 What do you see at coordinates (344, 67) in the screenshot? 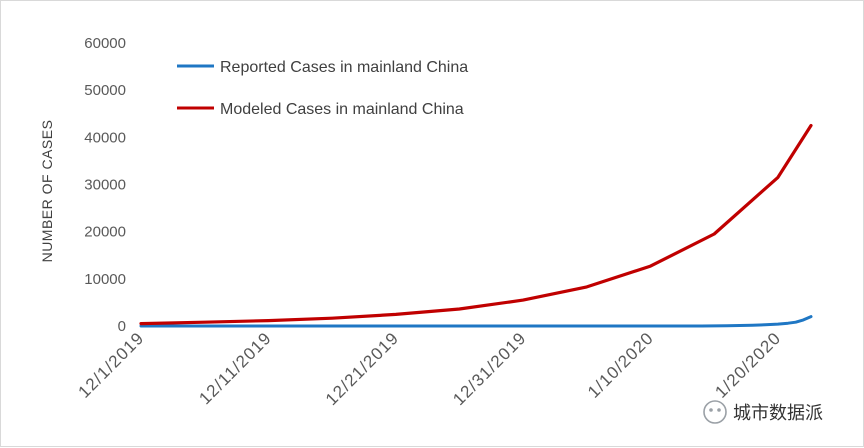
I see `legend-label: Reported Cases in mainland China` at bounding box center [344, 67].